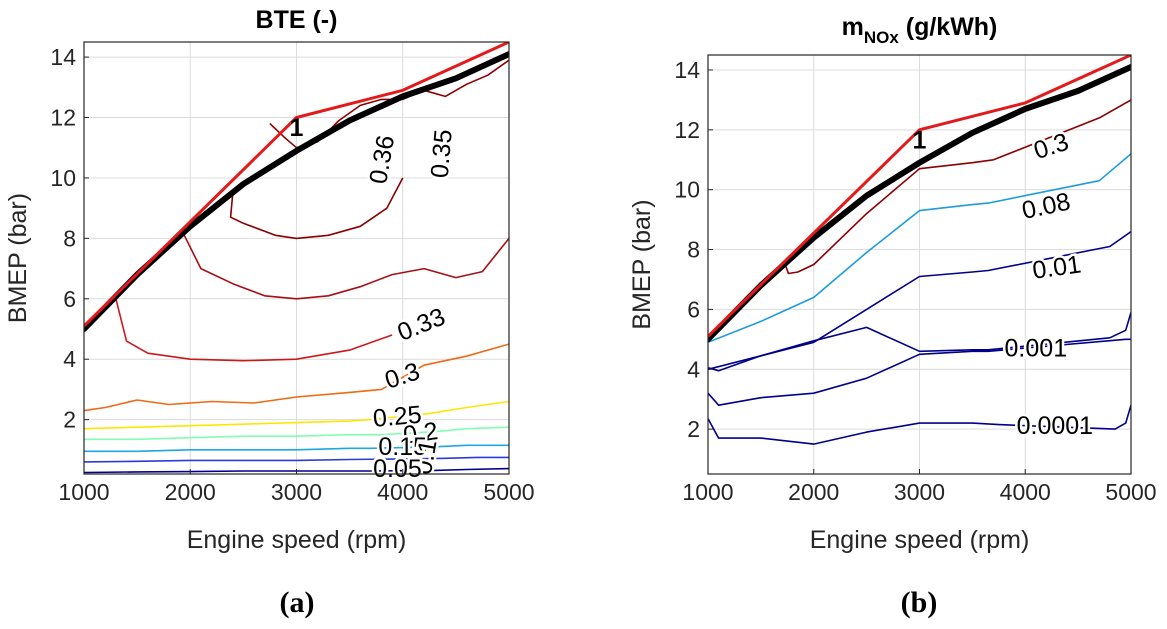 The image size is (1167, 629). Describe the element at coordinates (948, 27) in the screenshot. I see `chart-title-suffix: (g/kWh)` at that location.